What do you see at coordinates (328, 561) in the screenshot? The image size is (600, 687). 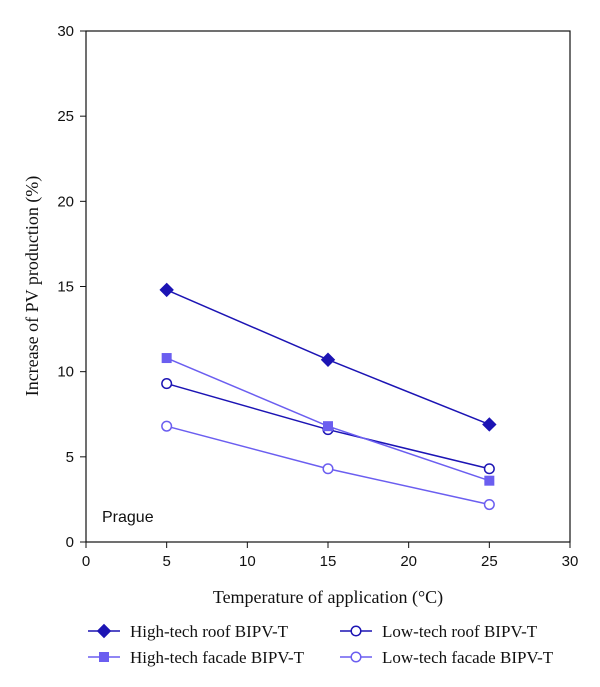 I see `x-tick-label: 15` at bounding box center [328, 561].